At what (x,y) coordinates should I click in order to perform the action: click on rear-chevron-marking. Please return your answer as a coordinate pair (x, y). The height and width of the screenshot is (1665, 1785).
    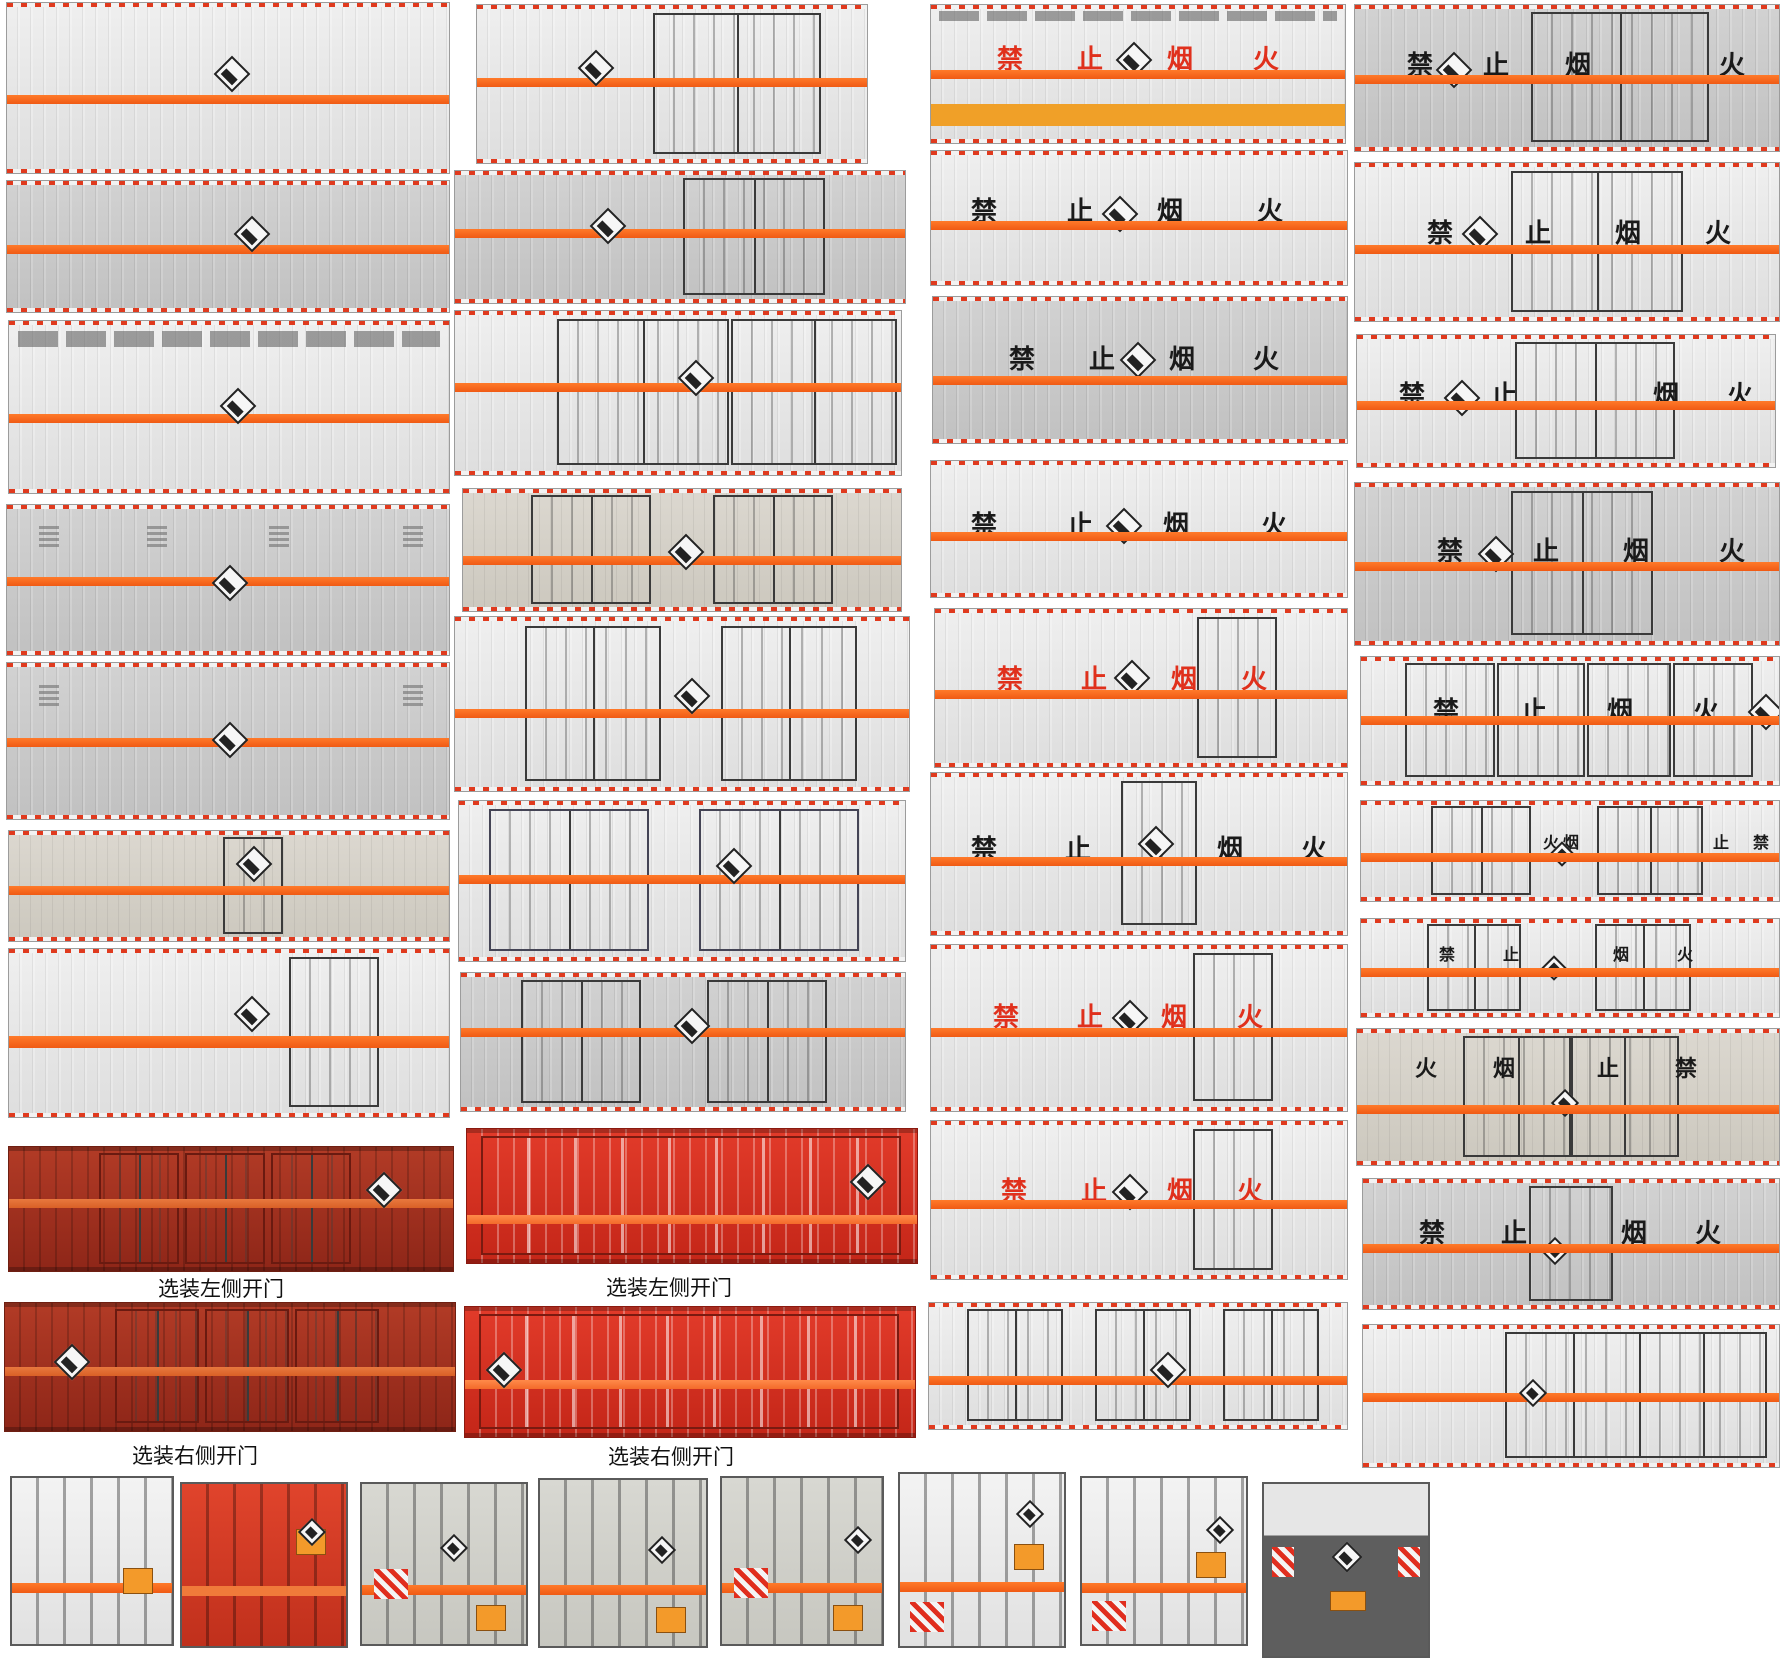
    Looking at the image, I should click on (1283, 1561).